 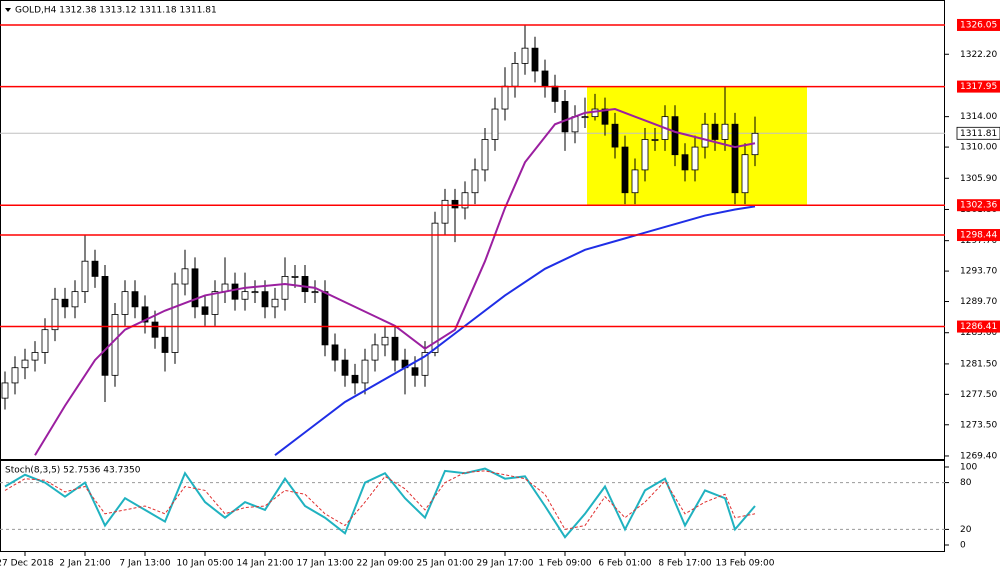 What do you see at coordinates (978, 333) in the screenshot?
I see `y-tick-label: 1285.60` at bounding box center [978, 333].